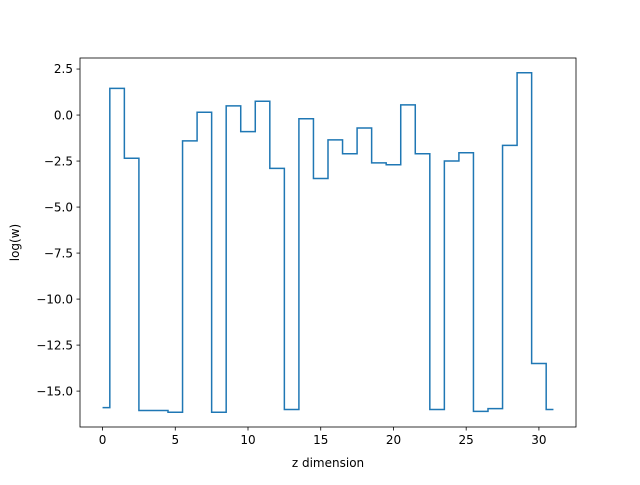 The image size is (640, 485). I want to click on x-tick-label: 30, so click(538, 440).